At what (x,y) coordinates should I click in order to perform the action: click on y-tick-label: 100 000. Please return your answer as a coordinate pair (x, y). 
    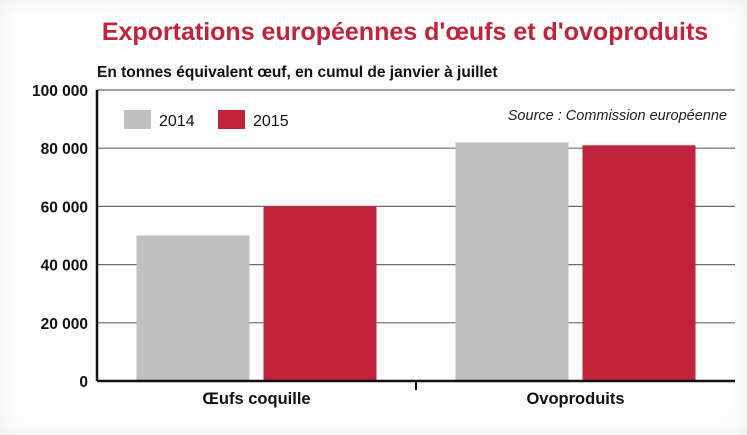
    Looking at the image, I should click on (60, 91).